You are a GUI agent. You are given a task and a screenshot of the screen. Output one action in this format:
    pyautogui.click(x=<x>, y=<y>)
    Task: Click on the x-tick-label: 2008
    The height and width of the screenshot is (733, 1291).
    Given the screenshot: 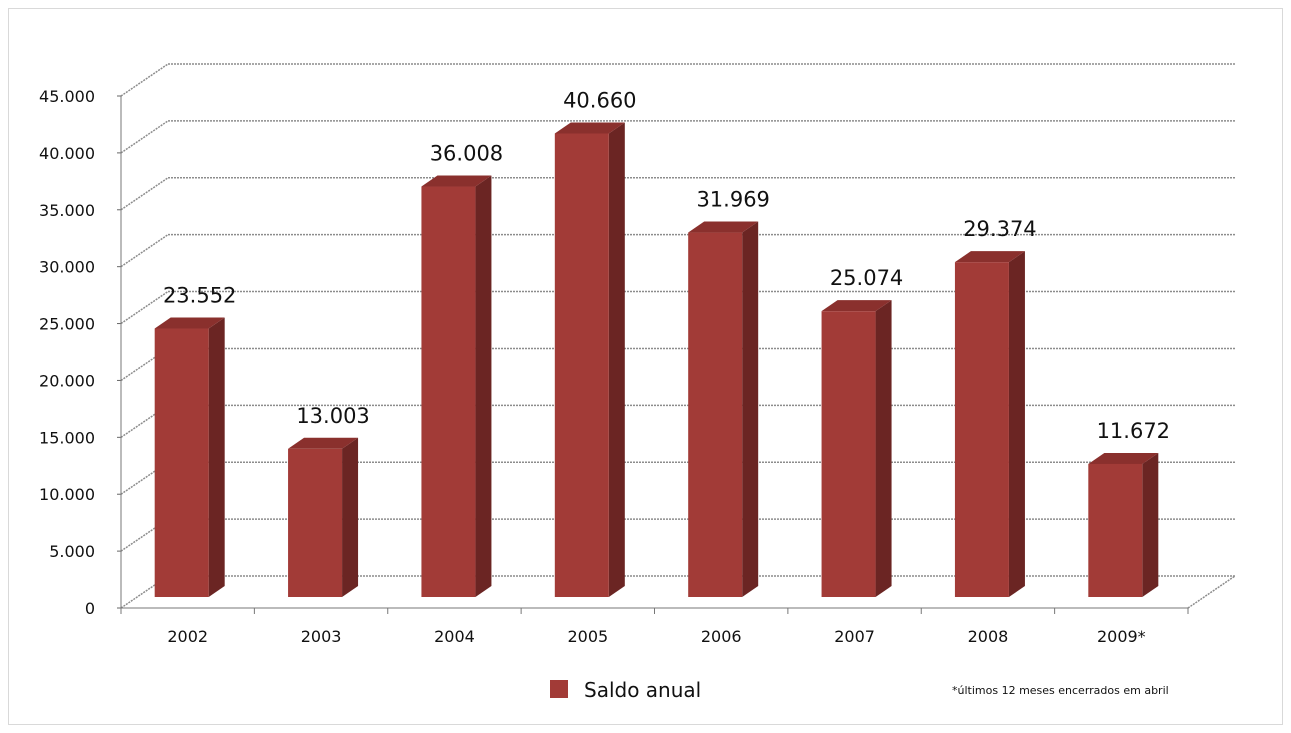 What is the action you would take?
    pyautogui.click(x=988, y=636)
    